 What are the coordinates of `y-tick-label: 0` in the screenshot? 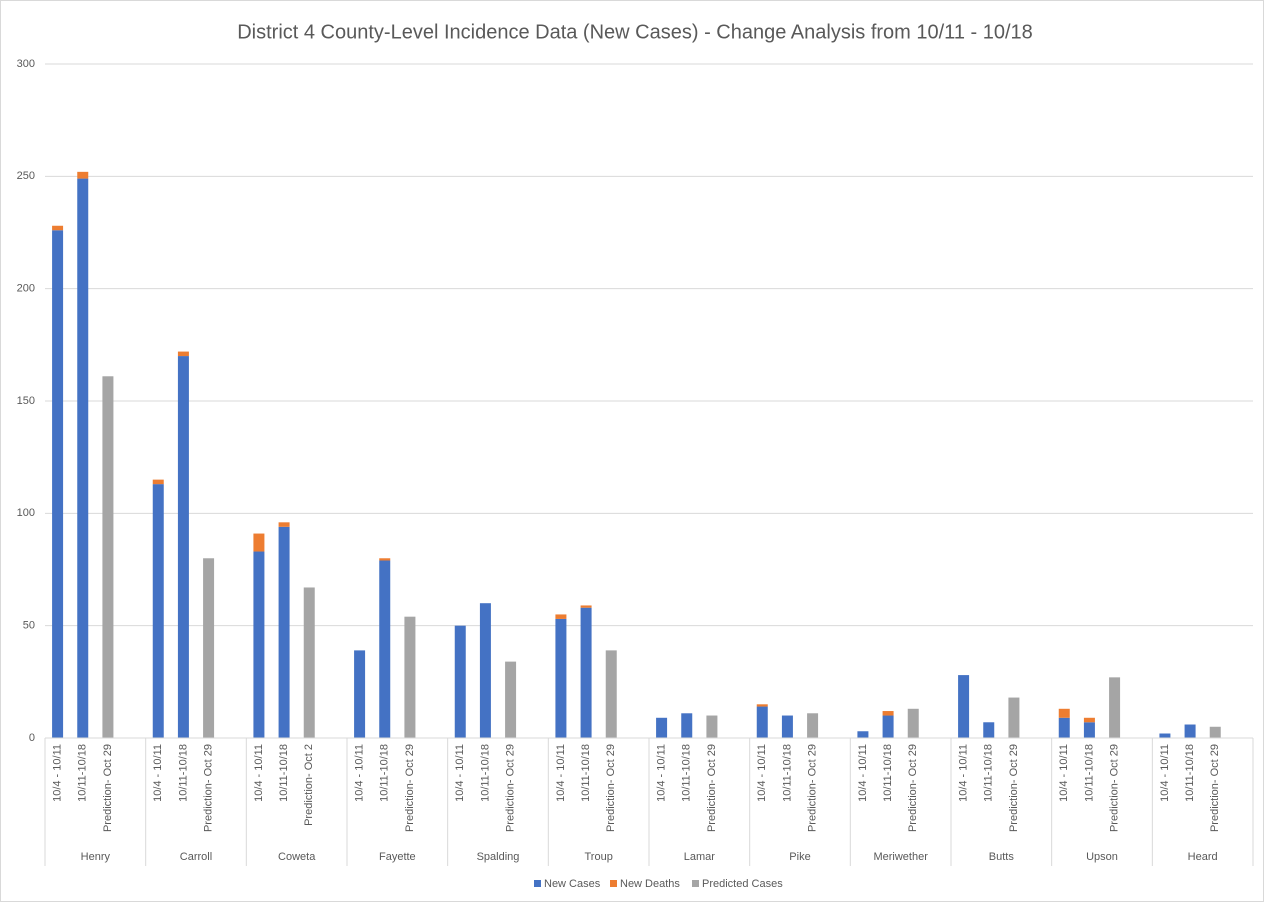 It's located at (32, 738).